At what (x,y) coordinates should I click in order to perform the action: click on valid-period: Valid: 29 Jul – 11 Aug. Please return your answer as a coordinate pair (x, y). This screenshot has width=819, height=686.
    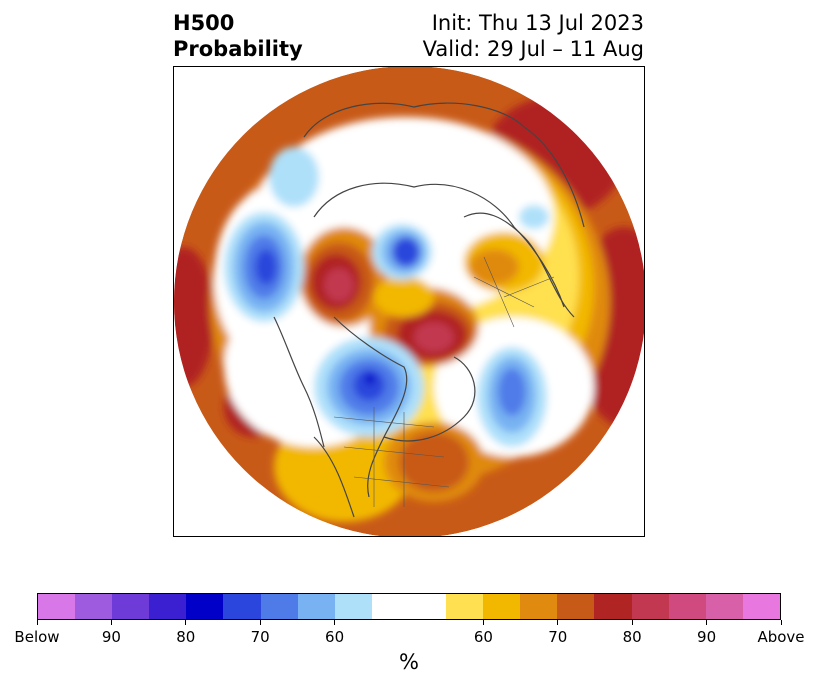
    Looking at the image, I should click on (533, 49).